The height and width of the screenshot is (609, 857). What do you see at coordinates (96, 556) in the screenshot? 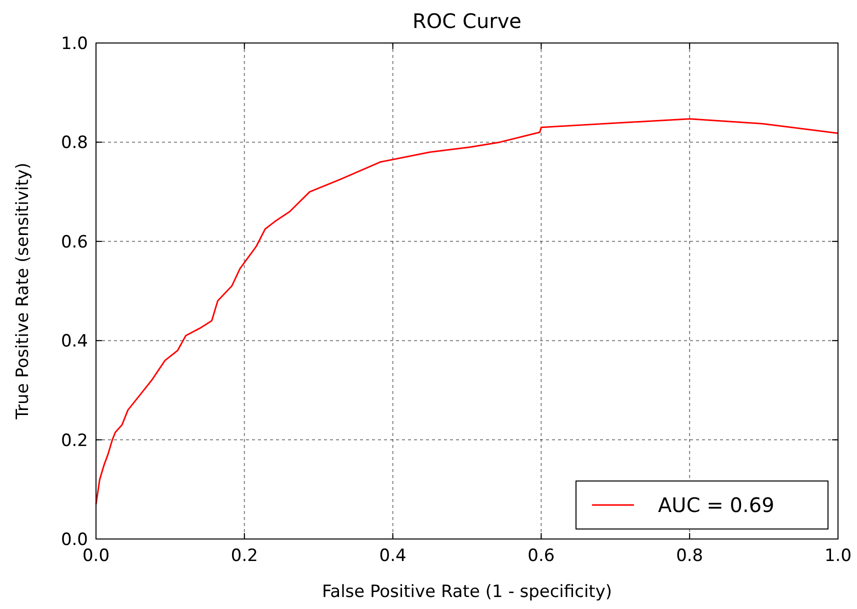
I see `x-tick-label: 0.0` at bounding box center [96, 556].